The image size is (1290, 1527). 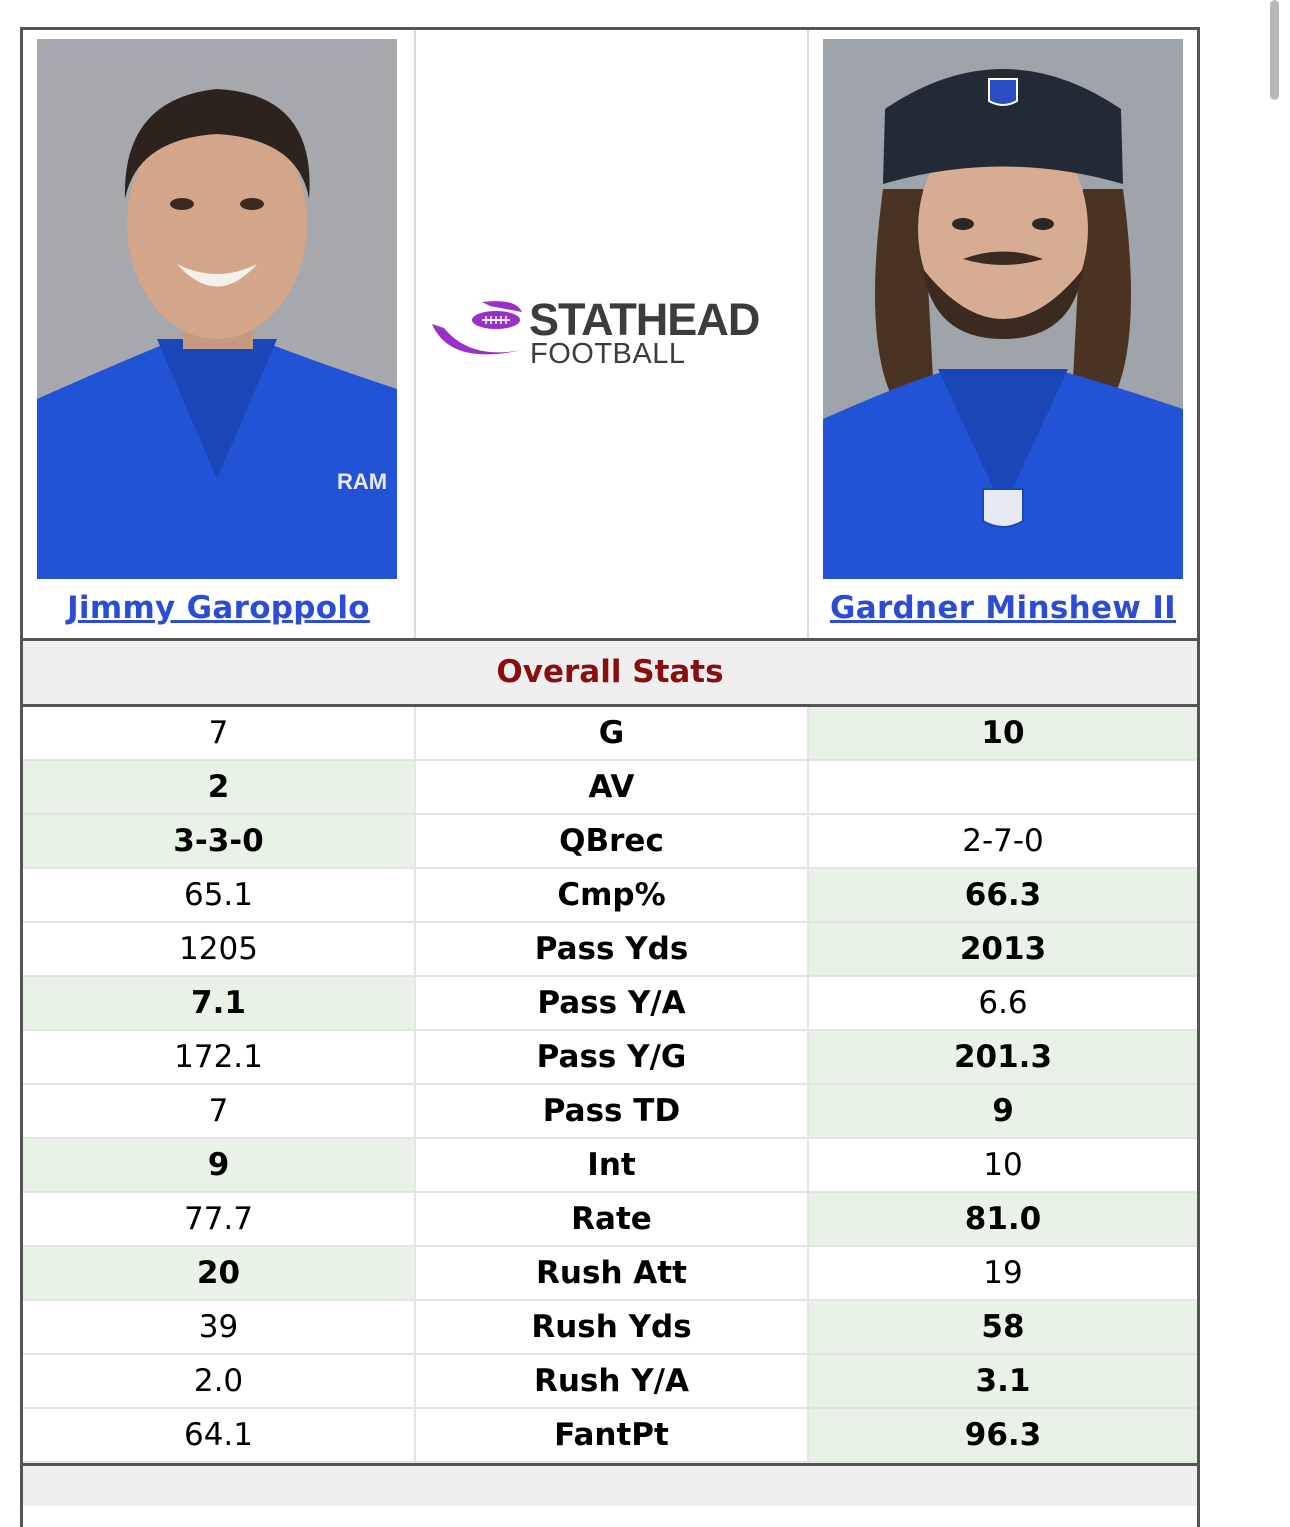 What do you see at coordinates (1003, 896) in the screenshot?
I see `stat-value-right: 66.3` at bounding box center [1003, 896].